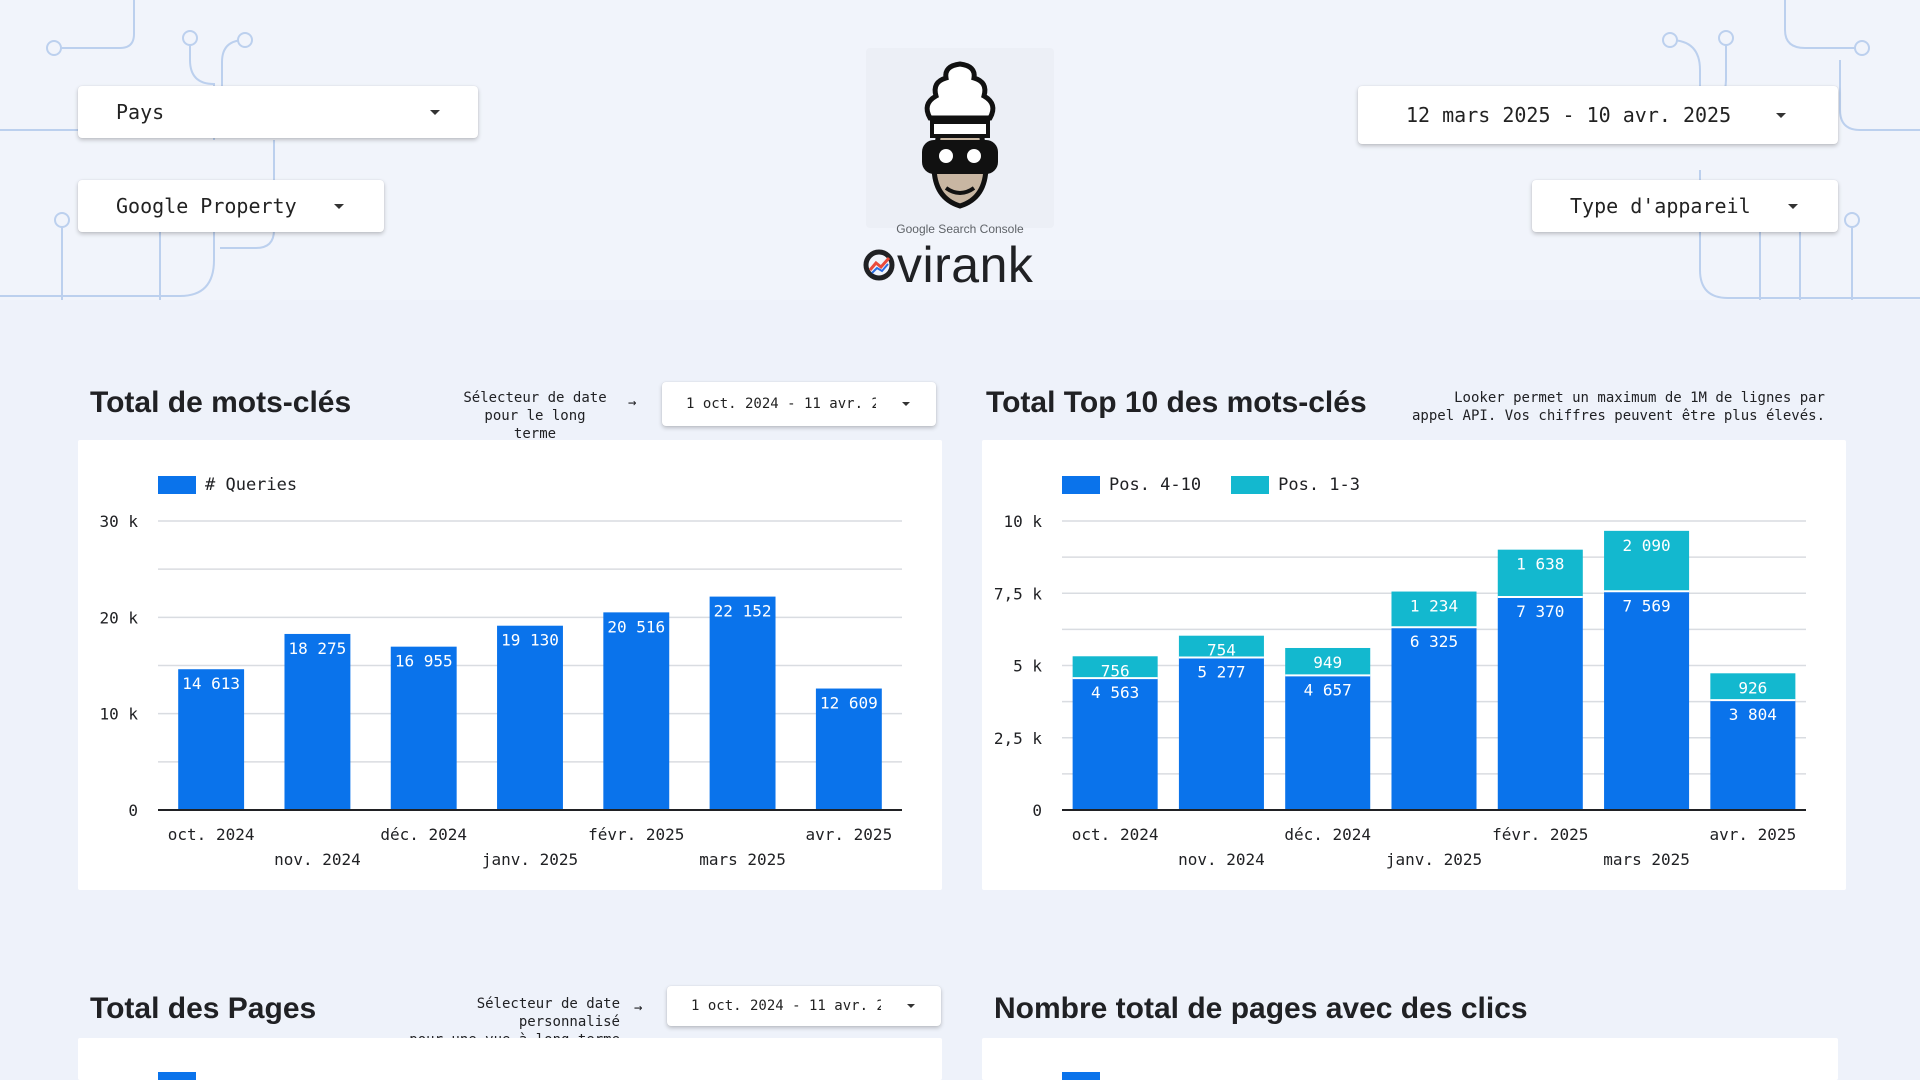 The image size is (1920, 1080). What do you see at coordinates (1115, 834) in the screenshot?
I see `x-tick-label: oct. 2024` at bounding box center [1115, 834].